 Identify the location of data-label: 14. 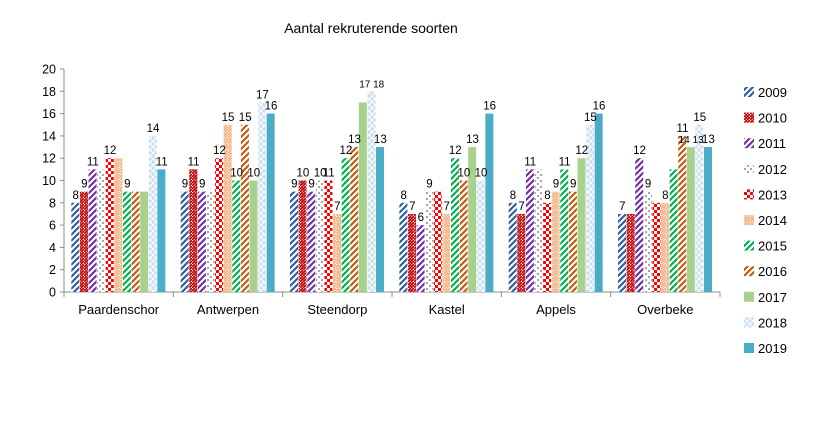
(153, 129).